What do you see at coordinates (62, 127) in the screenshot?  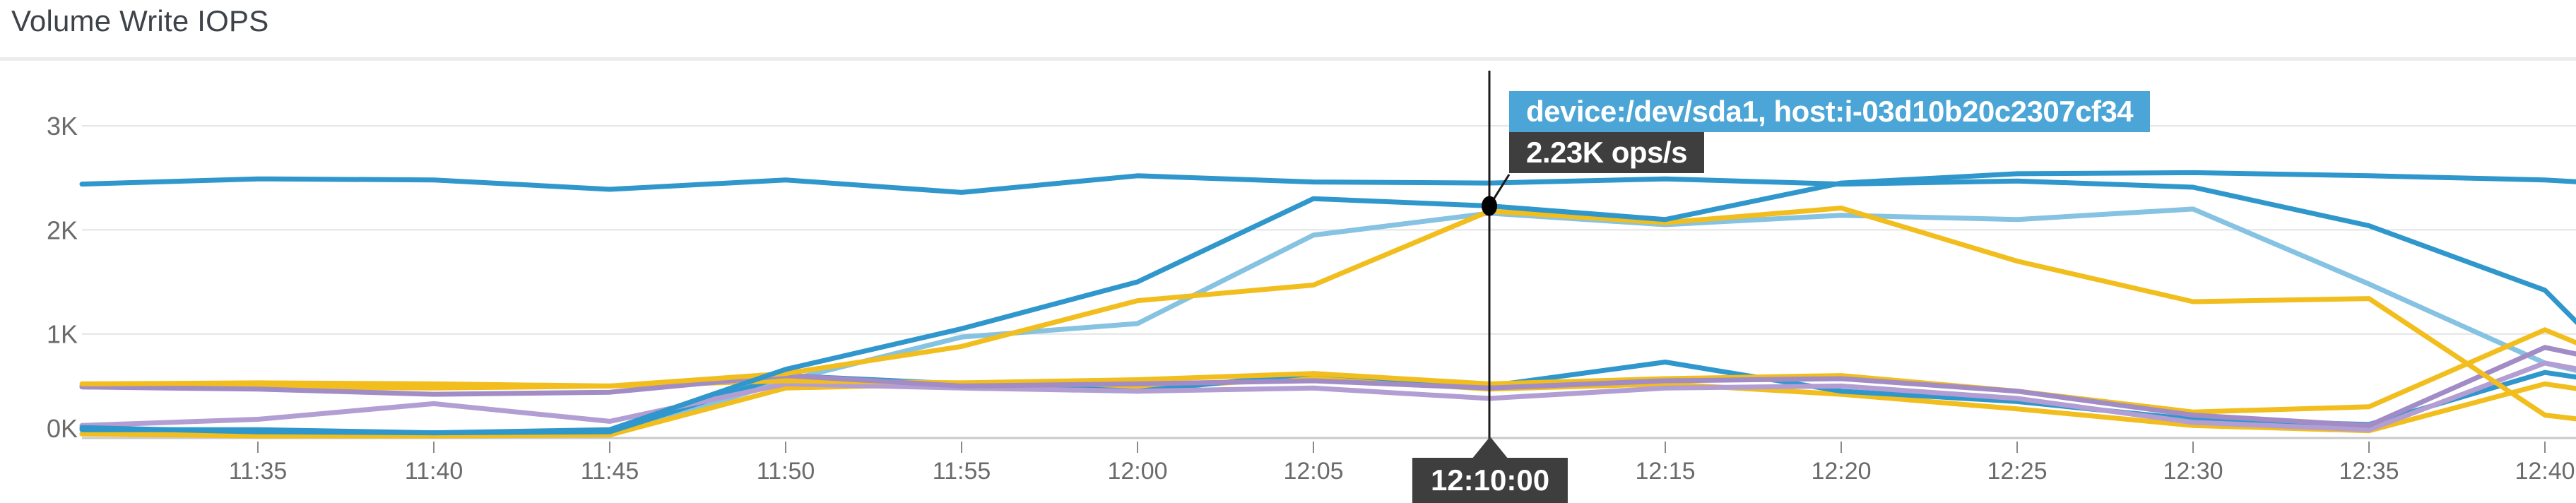 I see `y-tick-label-3K: 3K` at bounding box center [62, 127].